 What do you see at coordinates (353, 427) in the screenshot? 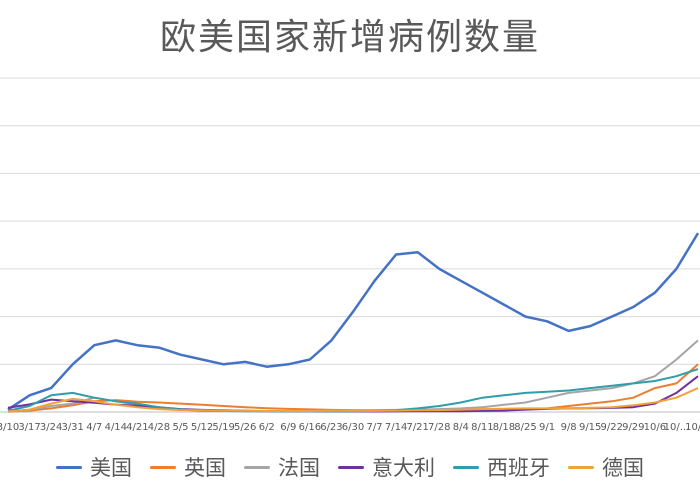
I see `x-tick-label: 6/30` at bounding box center [353, 427].